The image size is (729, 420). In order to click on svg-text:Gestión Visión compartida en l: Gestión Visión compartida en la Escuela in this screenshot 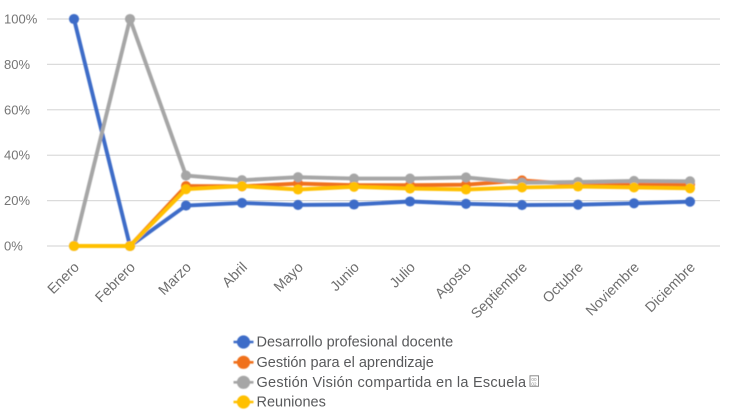, I will do `click(392, 383)`.